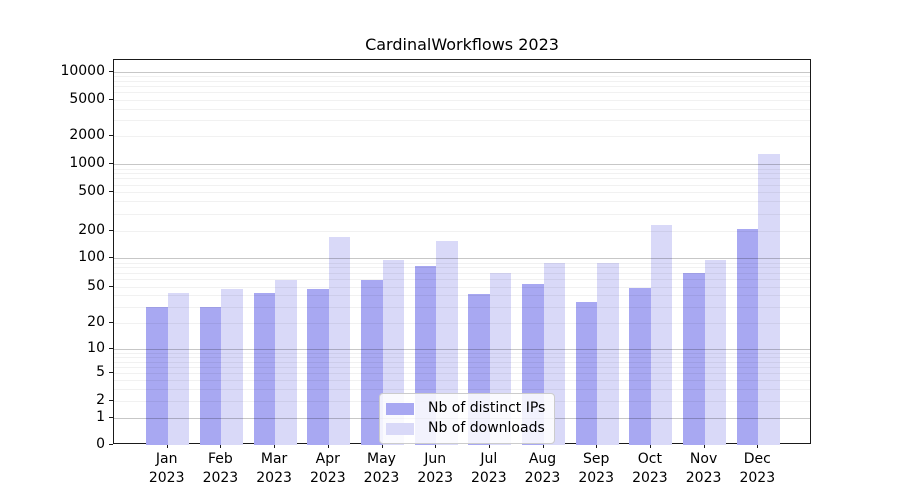 The height and width of the screenshot is (500, 900). I want to click on legend-label-downloads: Nb of downloads, so click(486, 428).